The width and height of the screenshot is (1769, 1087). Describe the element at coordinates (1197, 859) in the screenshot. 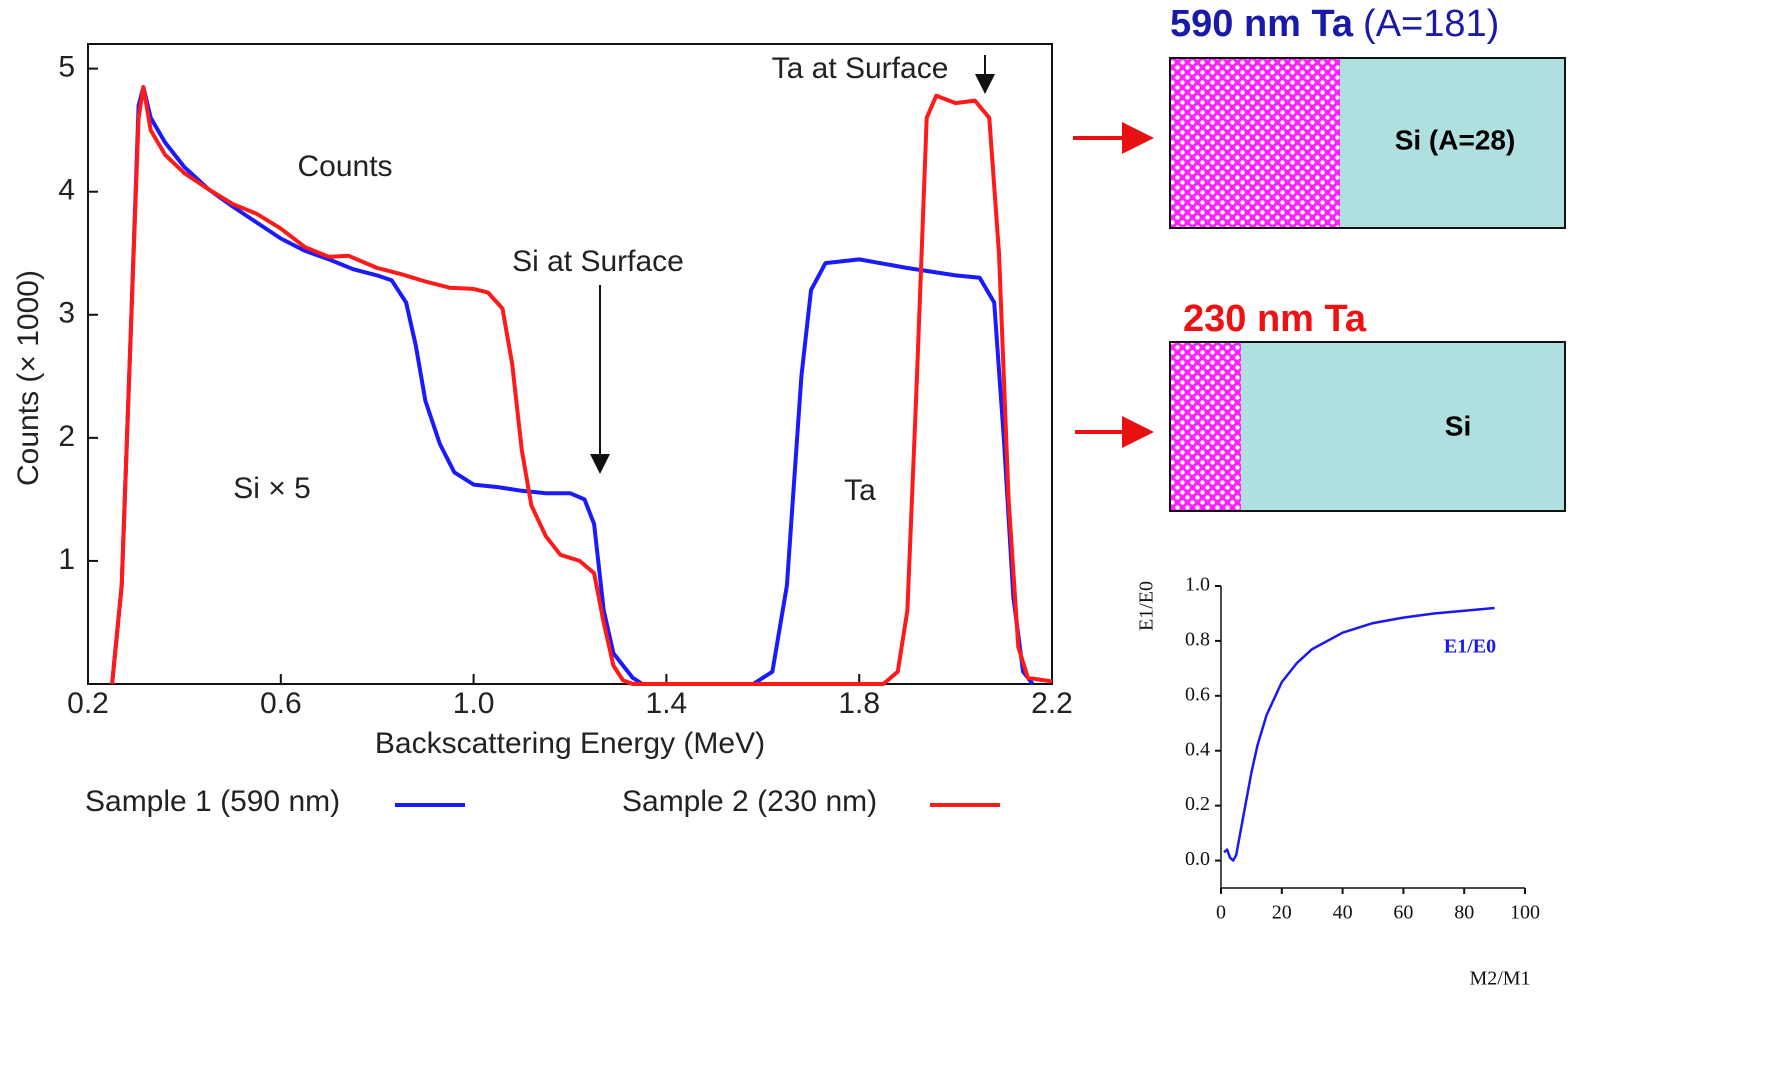

I see `y-tick-label: 0.0` at that location.